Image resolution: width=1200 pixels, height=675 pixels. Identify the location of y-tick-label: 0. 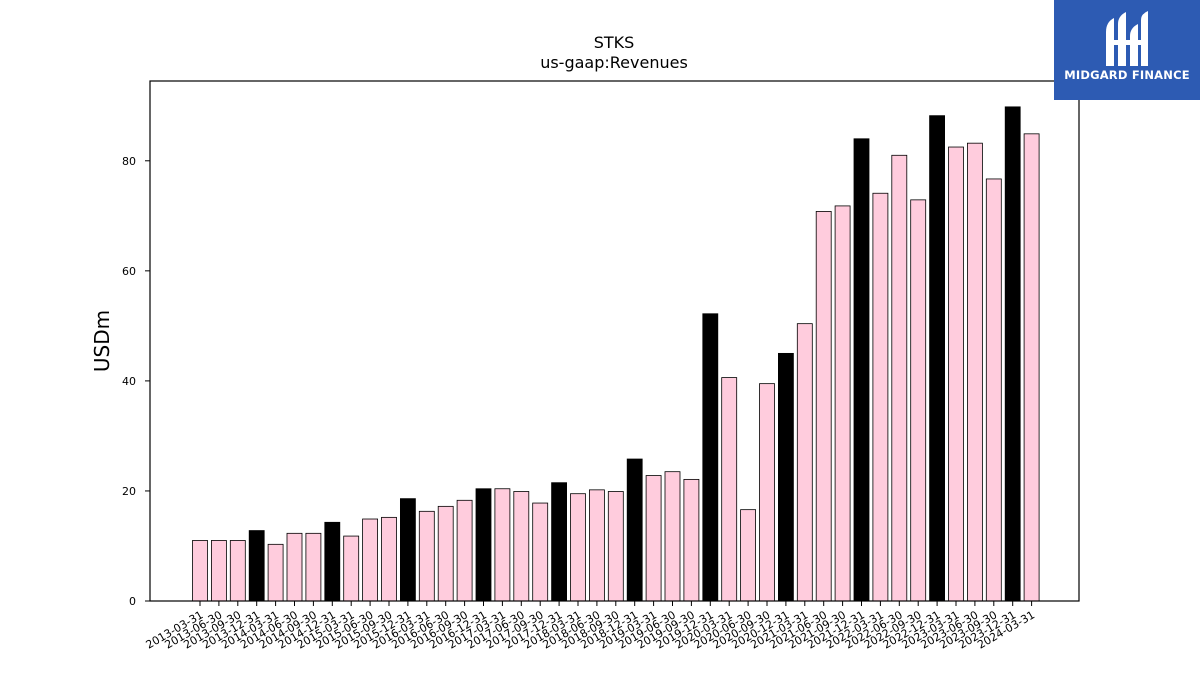
(132, 601).